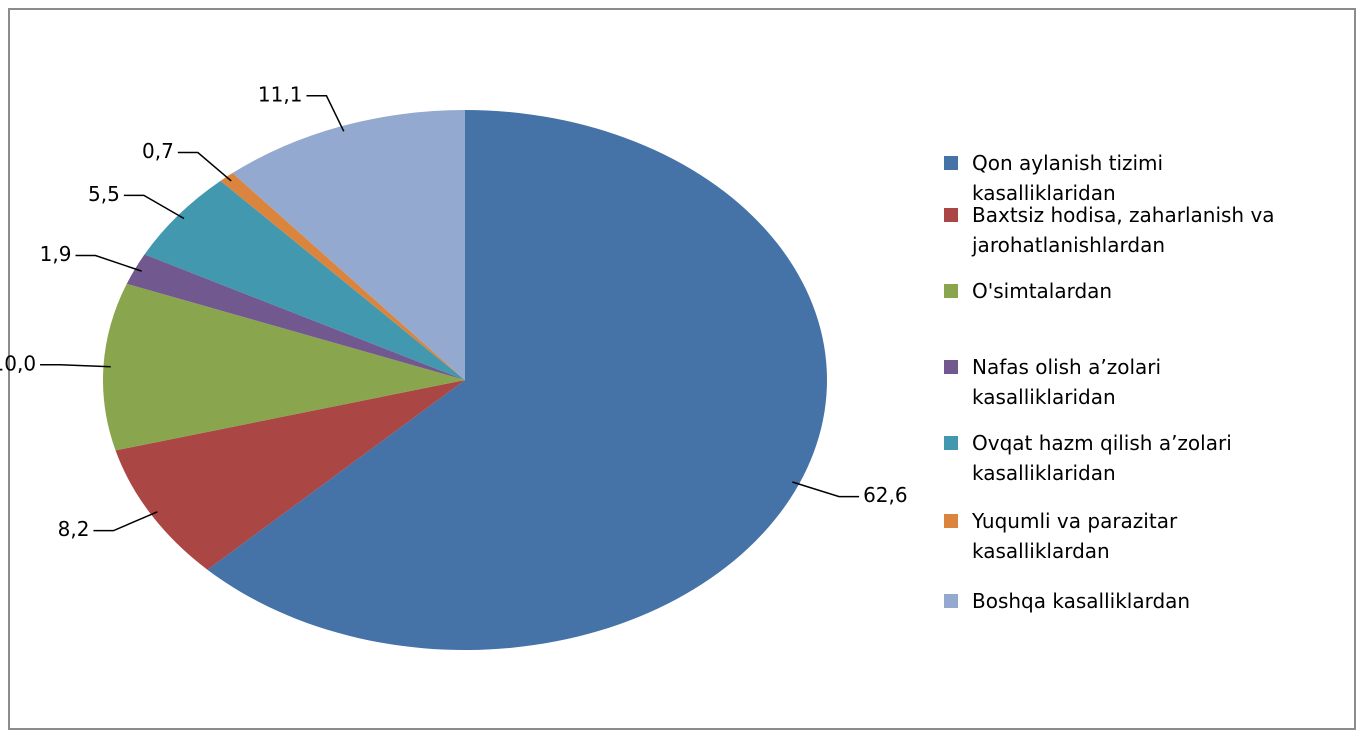 The height and width of the screenshot is (740, 1366). I want to click on data-label: 8,2, so click(74, 529).